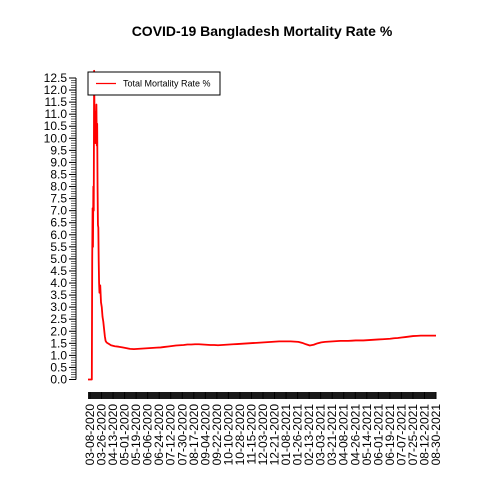  I want to click on x-tick-label: 06-19-2021, so click(390, 435).